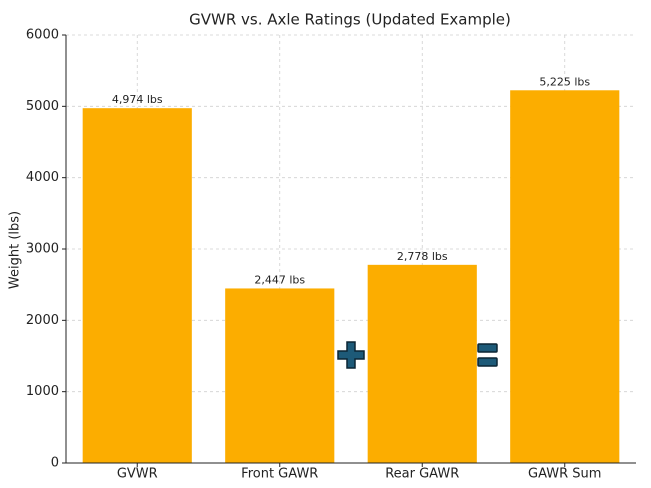 This screenshot has width=651, height=488. I want to click on y-tick-label: 4000, so click(42, 177).